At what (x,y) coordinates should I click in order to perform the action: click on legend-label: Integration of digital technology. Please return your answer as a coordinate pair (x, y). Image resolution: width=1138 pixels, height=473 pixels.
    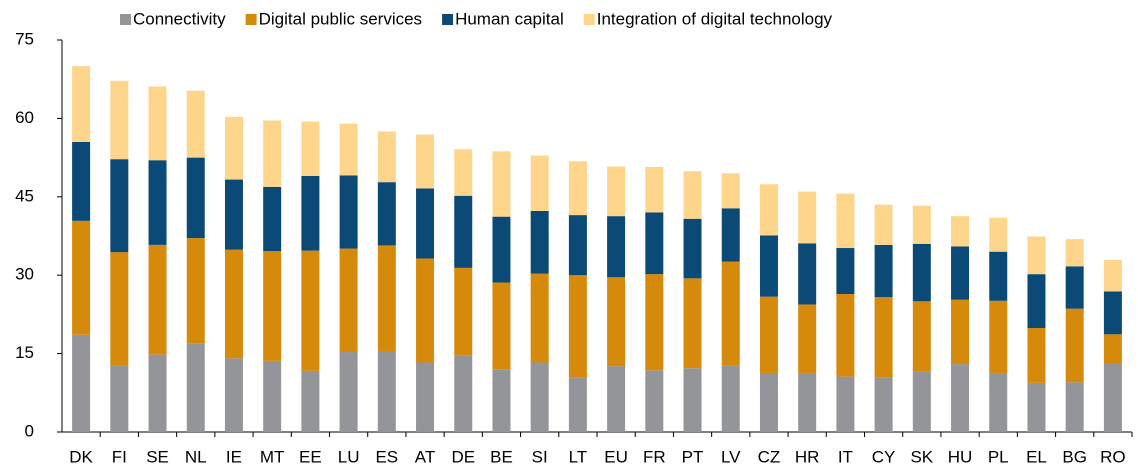
    Looking at the image, I should click on (715, 18).